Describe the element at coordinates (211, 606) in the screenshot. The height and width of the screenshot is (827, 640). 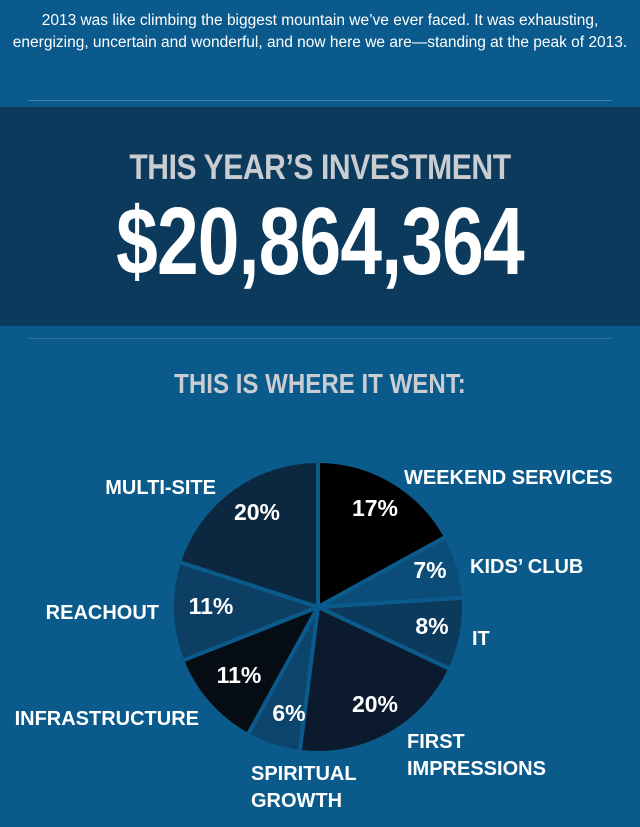
I see `pie-value-label-reachout: 11%` at that location.